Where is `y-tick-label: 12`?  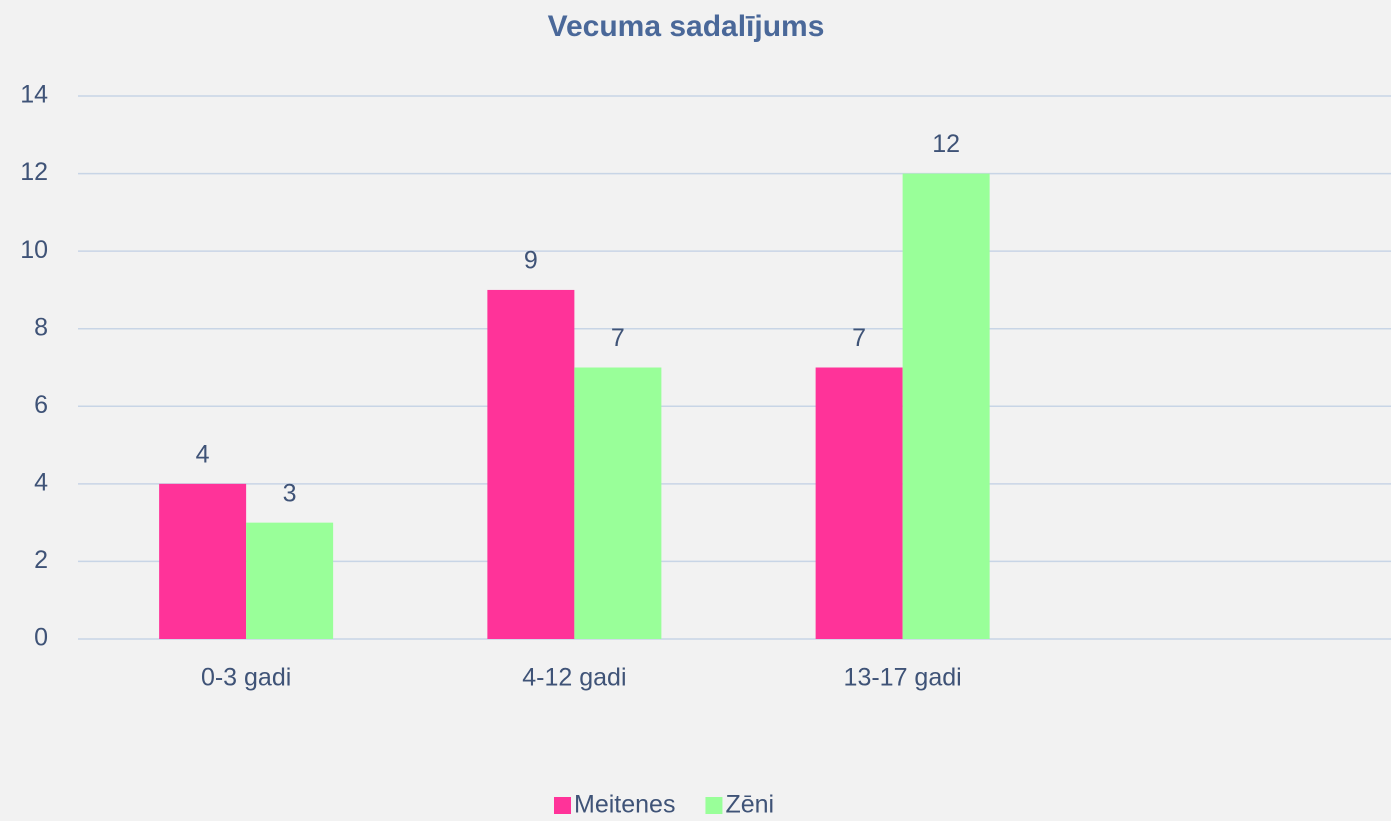
y-tick-label: 12 is located at coordinates (34, 172).